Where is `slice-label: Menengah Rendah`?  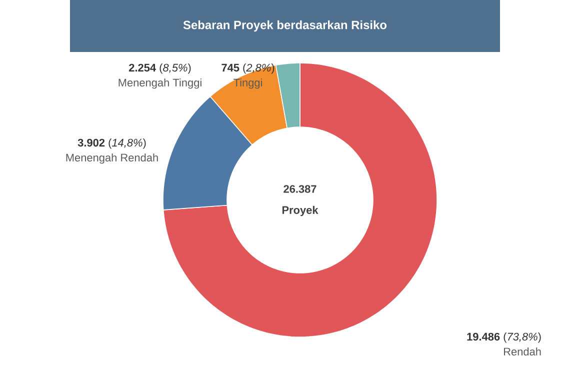
slice-label: Menengah Rendah is located at coordinates (112, 158).